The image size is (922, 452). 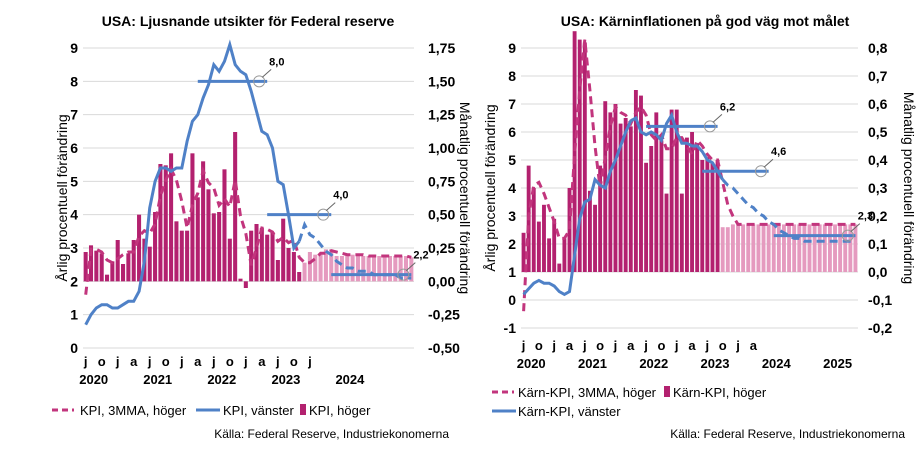 I want to click on annotation-label: 8,0, so click(x=276, y=62).